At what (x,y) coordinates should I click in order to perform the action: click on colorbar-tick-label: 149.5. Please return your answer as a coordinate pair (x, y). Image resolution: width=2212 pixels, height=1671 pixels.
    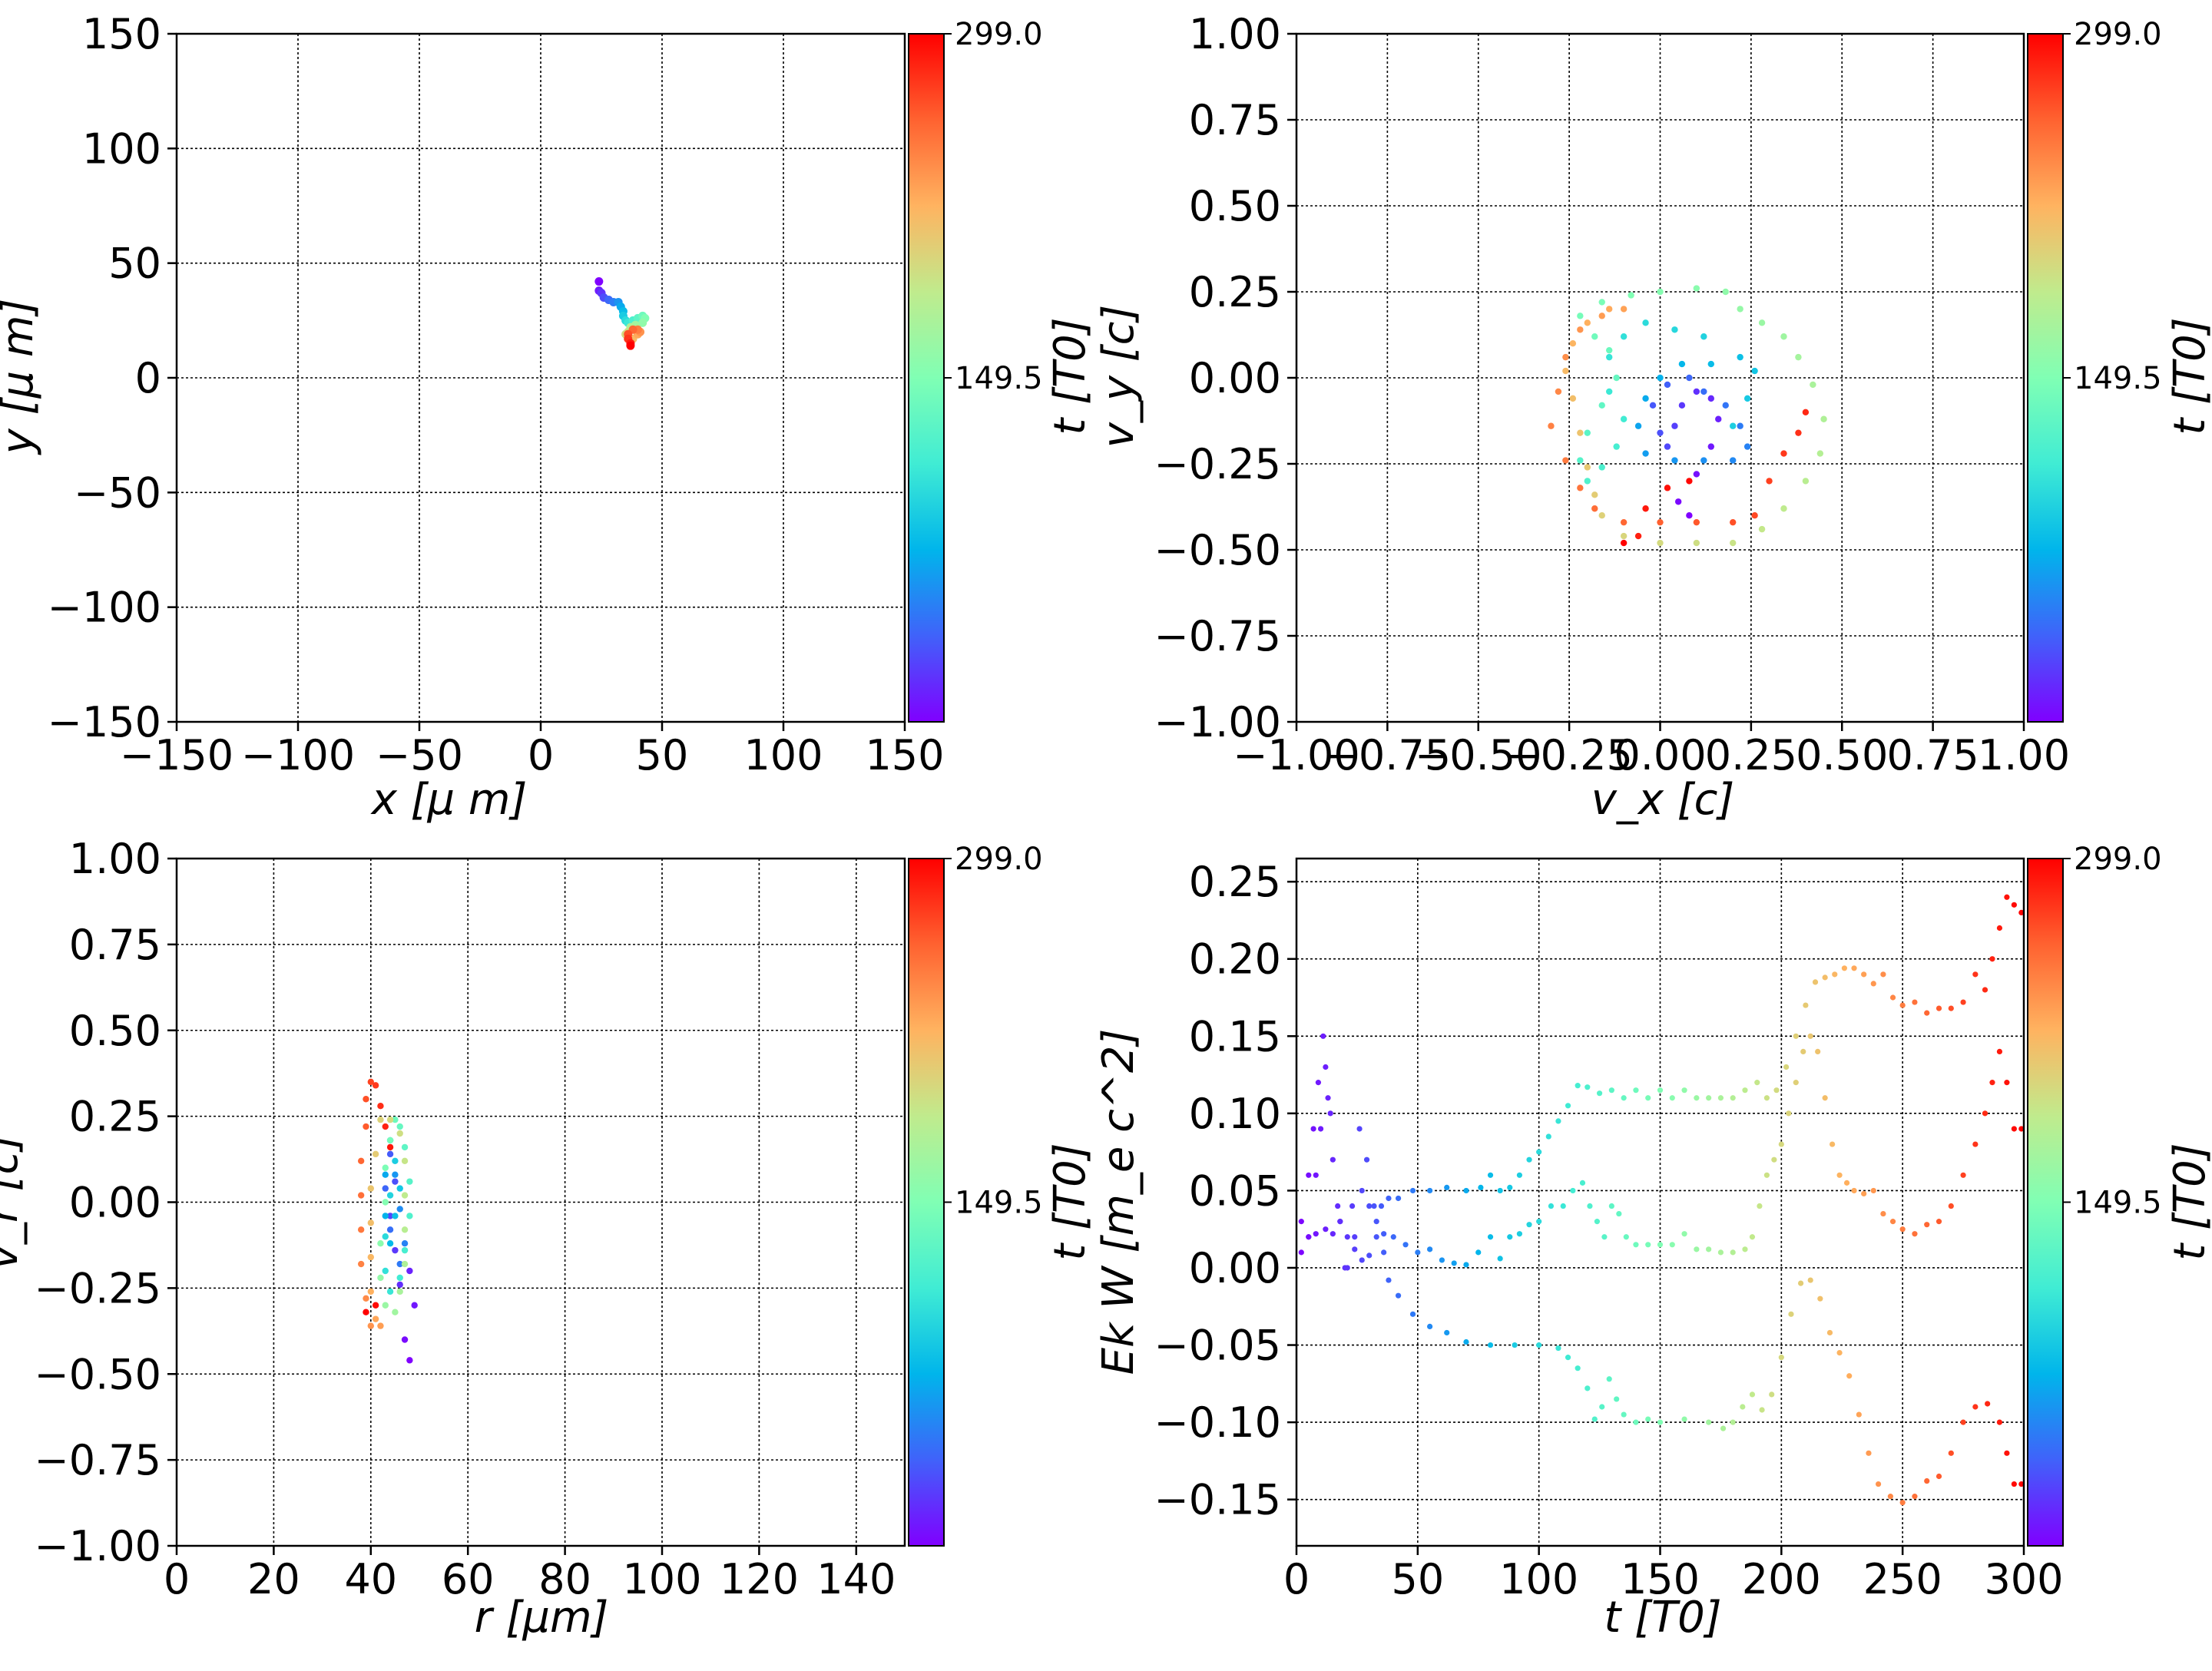
    Looking at the image, I should click on (2118, 378).